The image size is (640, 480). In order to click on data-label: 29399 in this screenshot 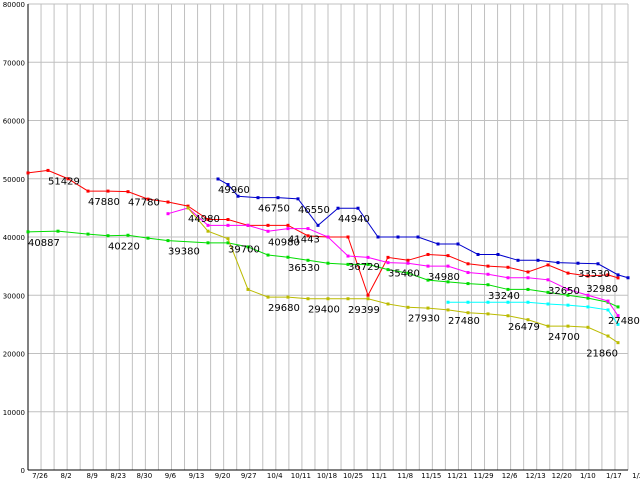, I will do `click(364, 310)`.